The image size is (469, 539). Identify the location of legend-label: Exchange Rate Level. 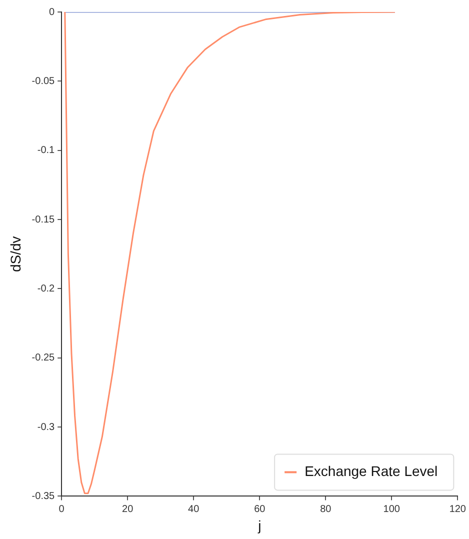
(371, 471).